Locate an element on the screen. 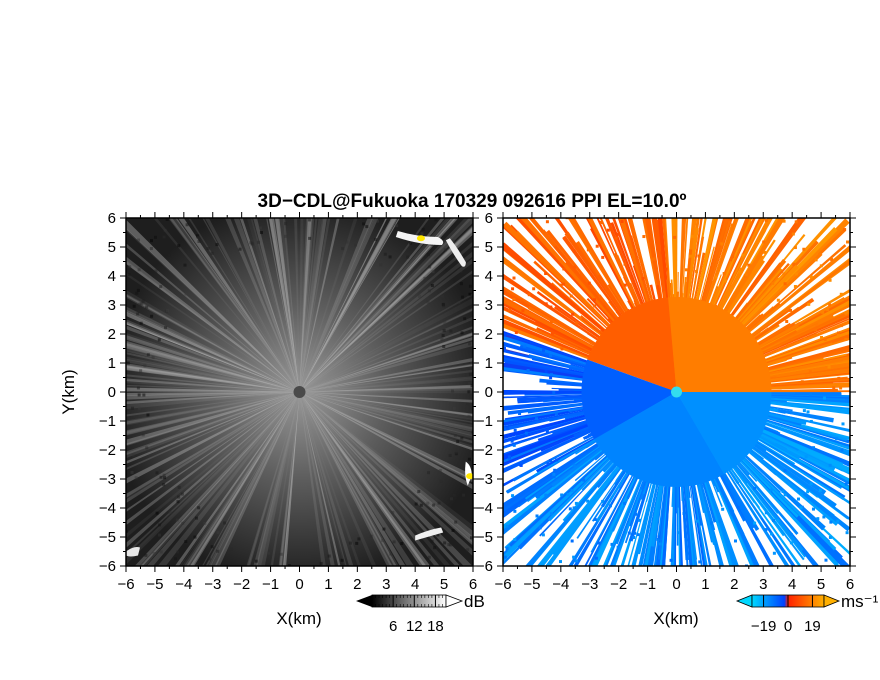  x-tick-label: −3 is located at coordinates (212, 584).